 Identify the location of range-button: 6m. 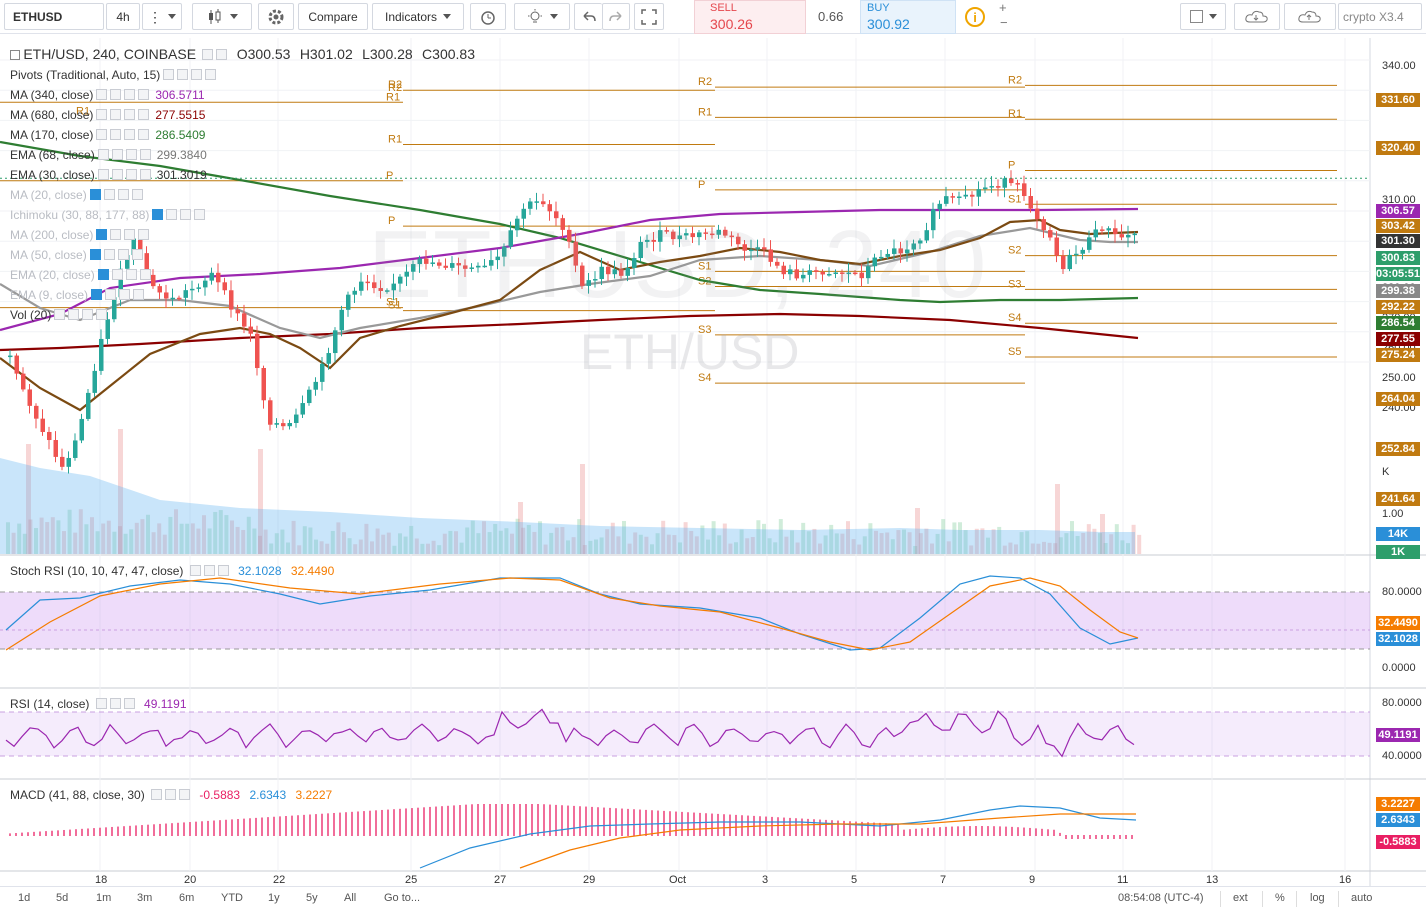
(187, 898).